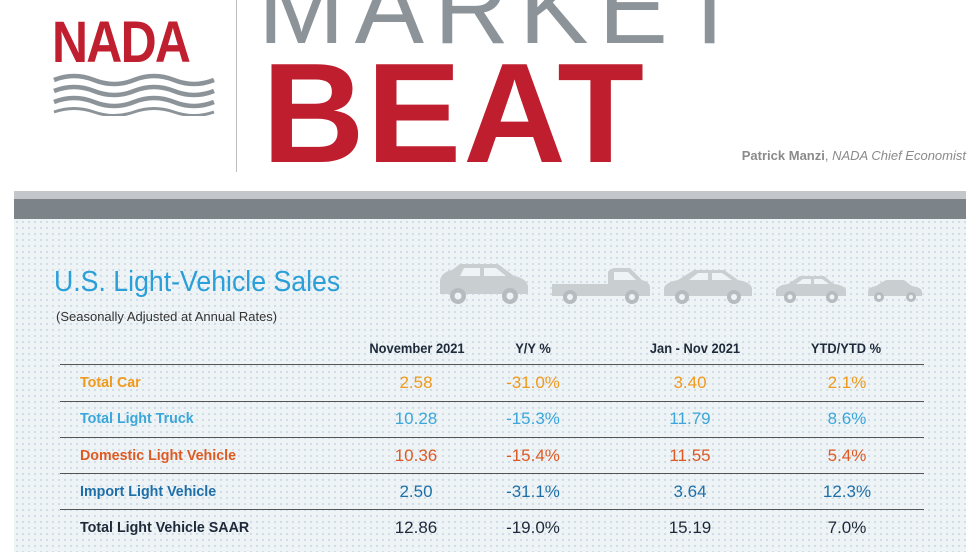 The width and height of the screenshot is (980, 552). What do you see at coordinates (416, 382) in the screenshot?
I see `cell-november: 2.58` at bounding box center [416, 382].